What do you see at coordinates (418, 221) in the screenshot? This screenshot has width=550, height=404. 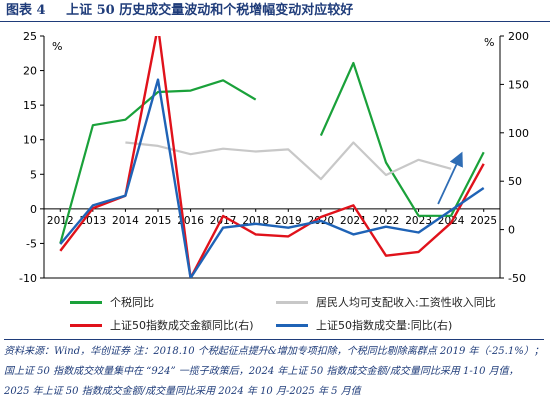 I see `x-tick-label: 2023` at bounding box center [418, 221].